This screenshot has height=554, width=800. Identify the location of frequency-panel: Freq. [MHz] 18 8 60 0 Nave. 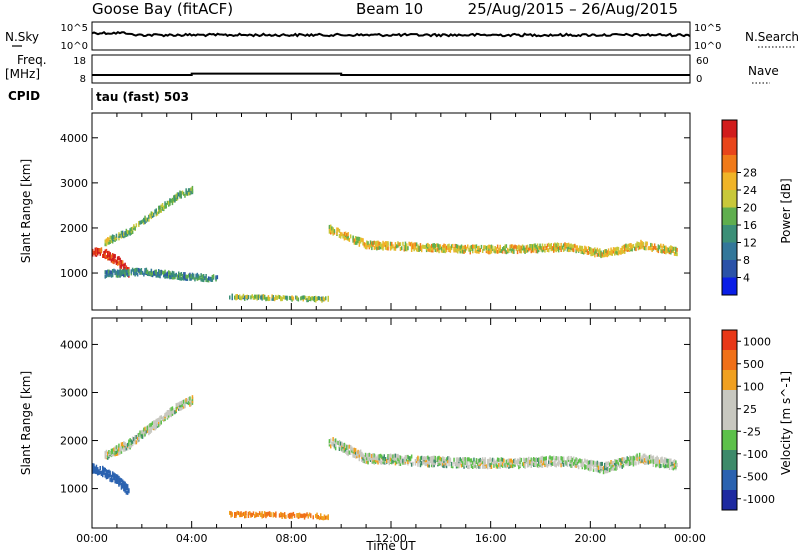
(392, 69).